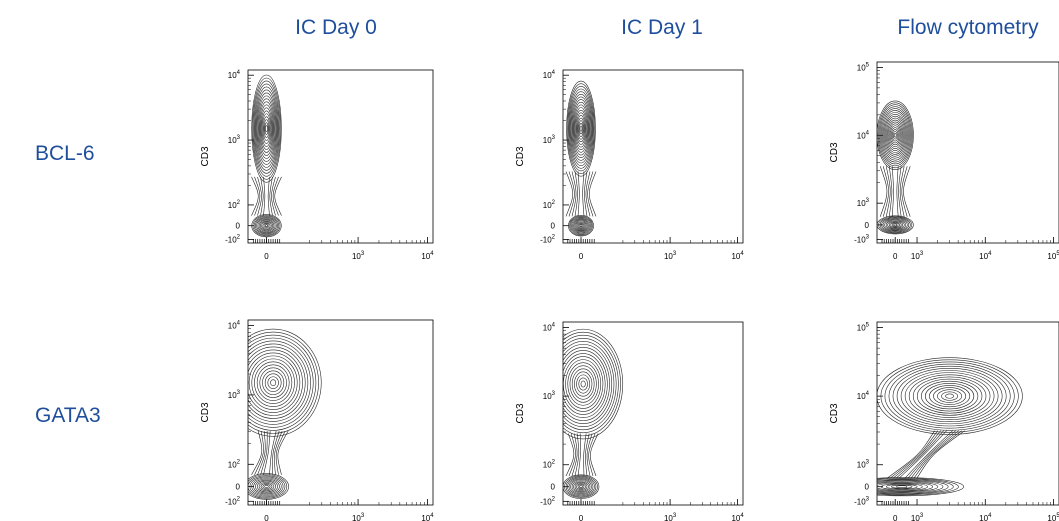 The image size is (1059, 521). I want to click on x-tick-label: 105, so click(1053, 256).